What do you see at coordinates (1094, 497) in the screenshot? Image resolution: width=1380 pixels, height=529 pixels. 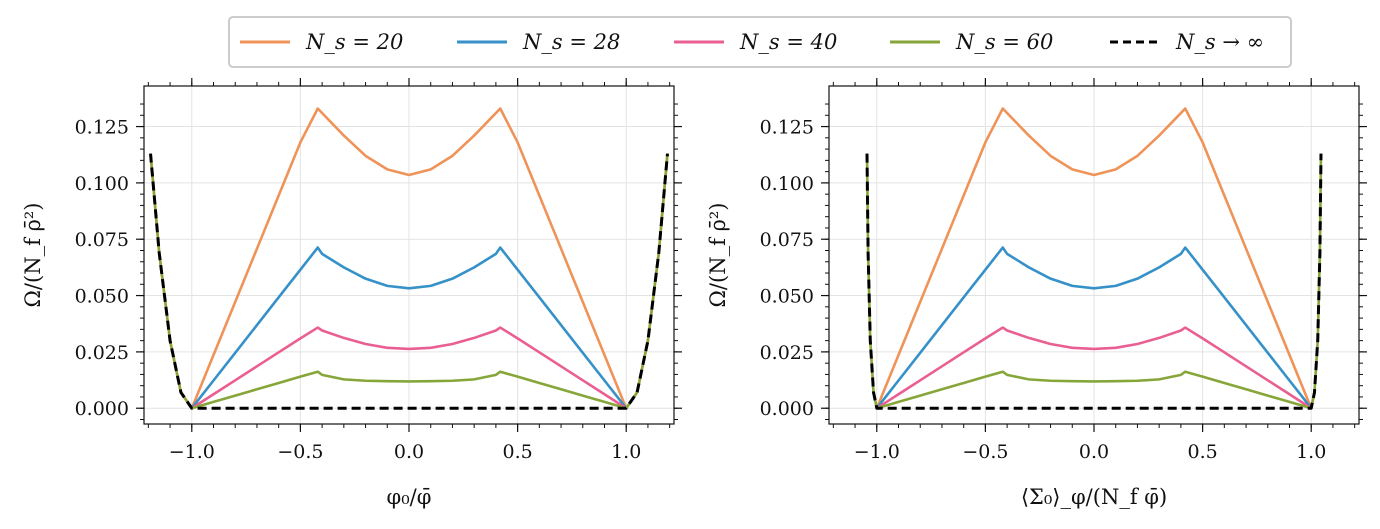 I see `x-axis-label: ⟨Σ₀⟩_φ/(N_f φ̄)` at bounding box center [1094, 497].